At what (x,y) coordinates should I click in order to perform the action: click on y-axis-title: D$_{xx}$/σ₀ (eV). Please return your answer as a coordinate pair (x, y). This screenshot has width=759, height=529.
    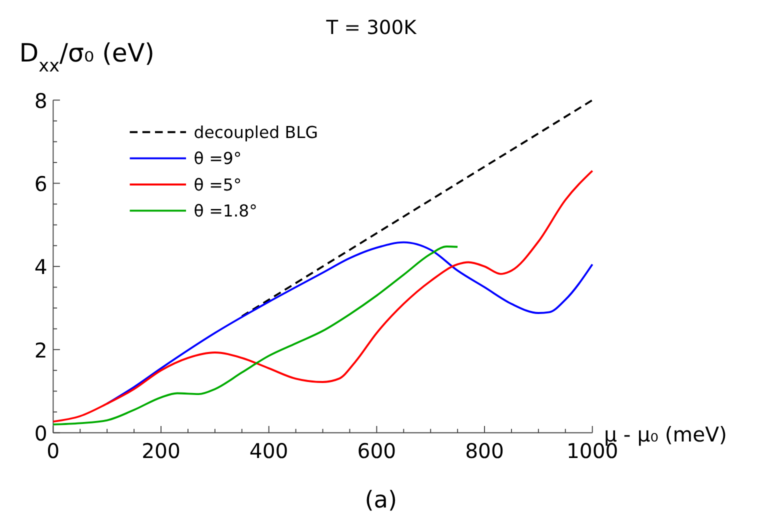
    Looking at the image, I should click on (87, 57).